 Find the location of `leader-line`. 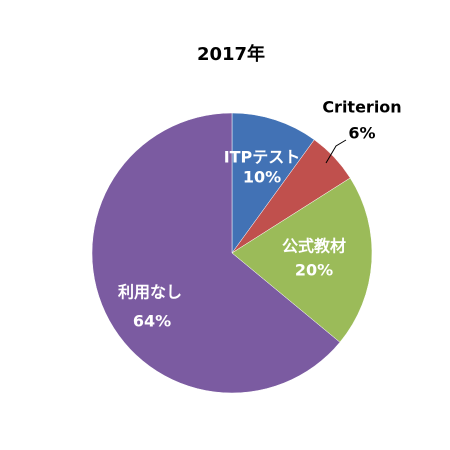

leader-line is located at coordinates (336, 151).